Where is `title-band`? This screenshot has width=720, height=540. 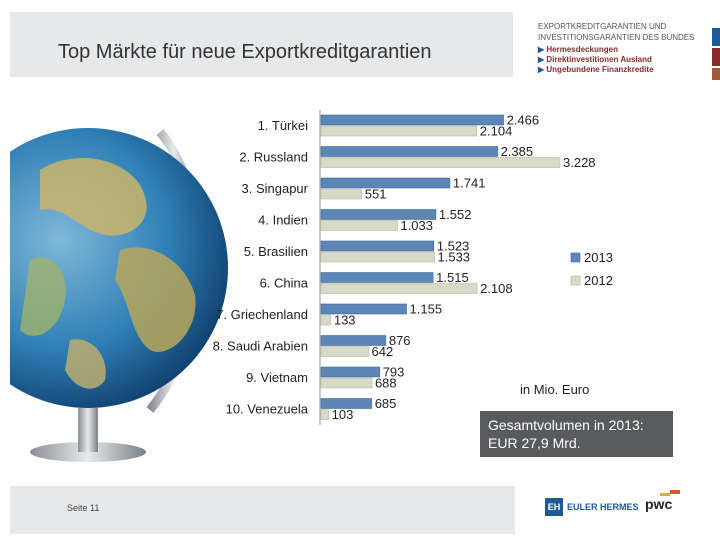 title-band is located at coordinates (261, 44).